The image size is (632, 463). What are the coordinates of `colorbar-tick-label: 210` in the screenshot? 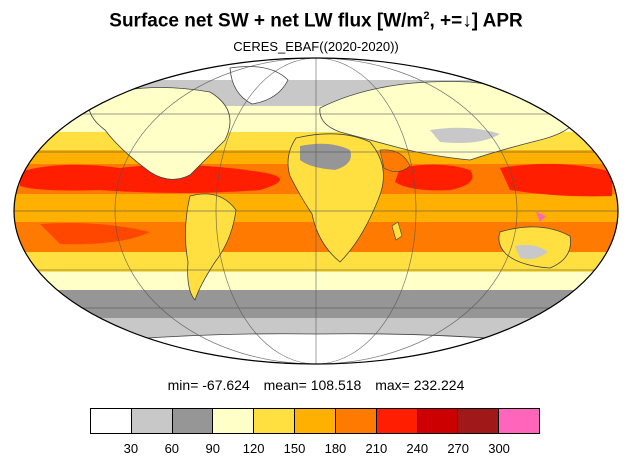 It's located at (376, 448).